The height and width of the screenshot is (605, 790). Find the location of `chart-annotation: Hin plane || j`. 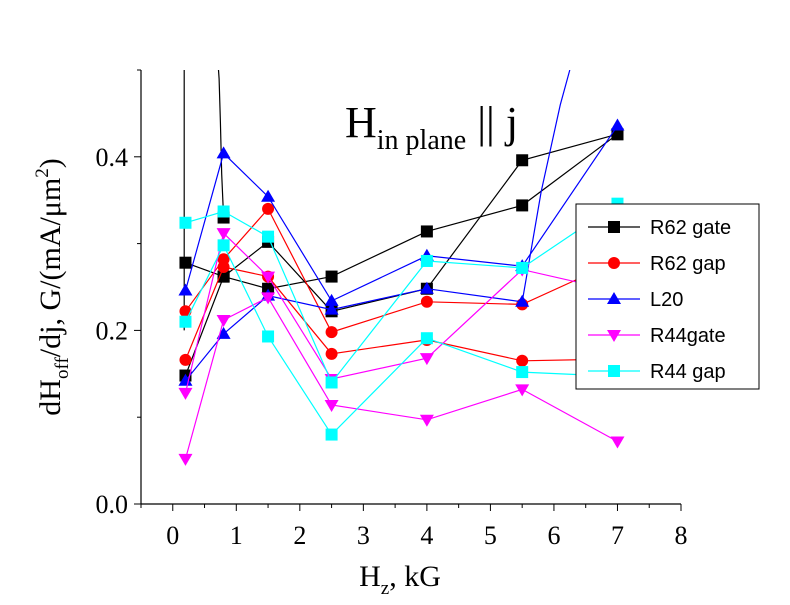

chart-annotation: Hin plane || j is located at coordinates (431, 127).